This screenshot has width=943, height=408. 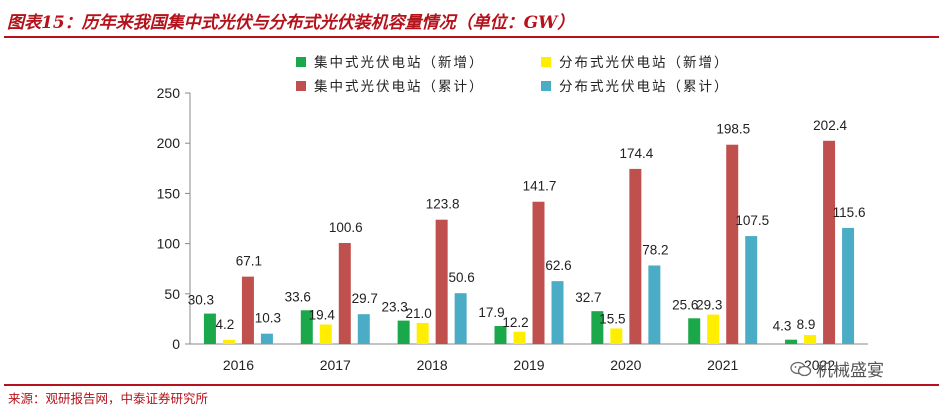 What do you see at coordinates (249, 261) in the screenshot?
I see `data-label: 67.1` at bounding box center [249, 261].